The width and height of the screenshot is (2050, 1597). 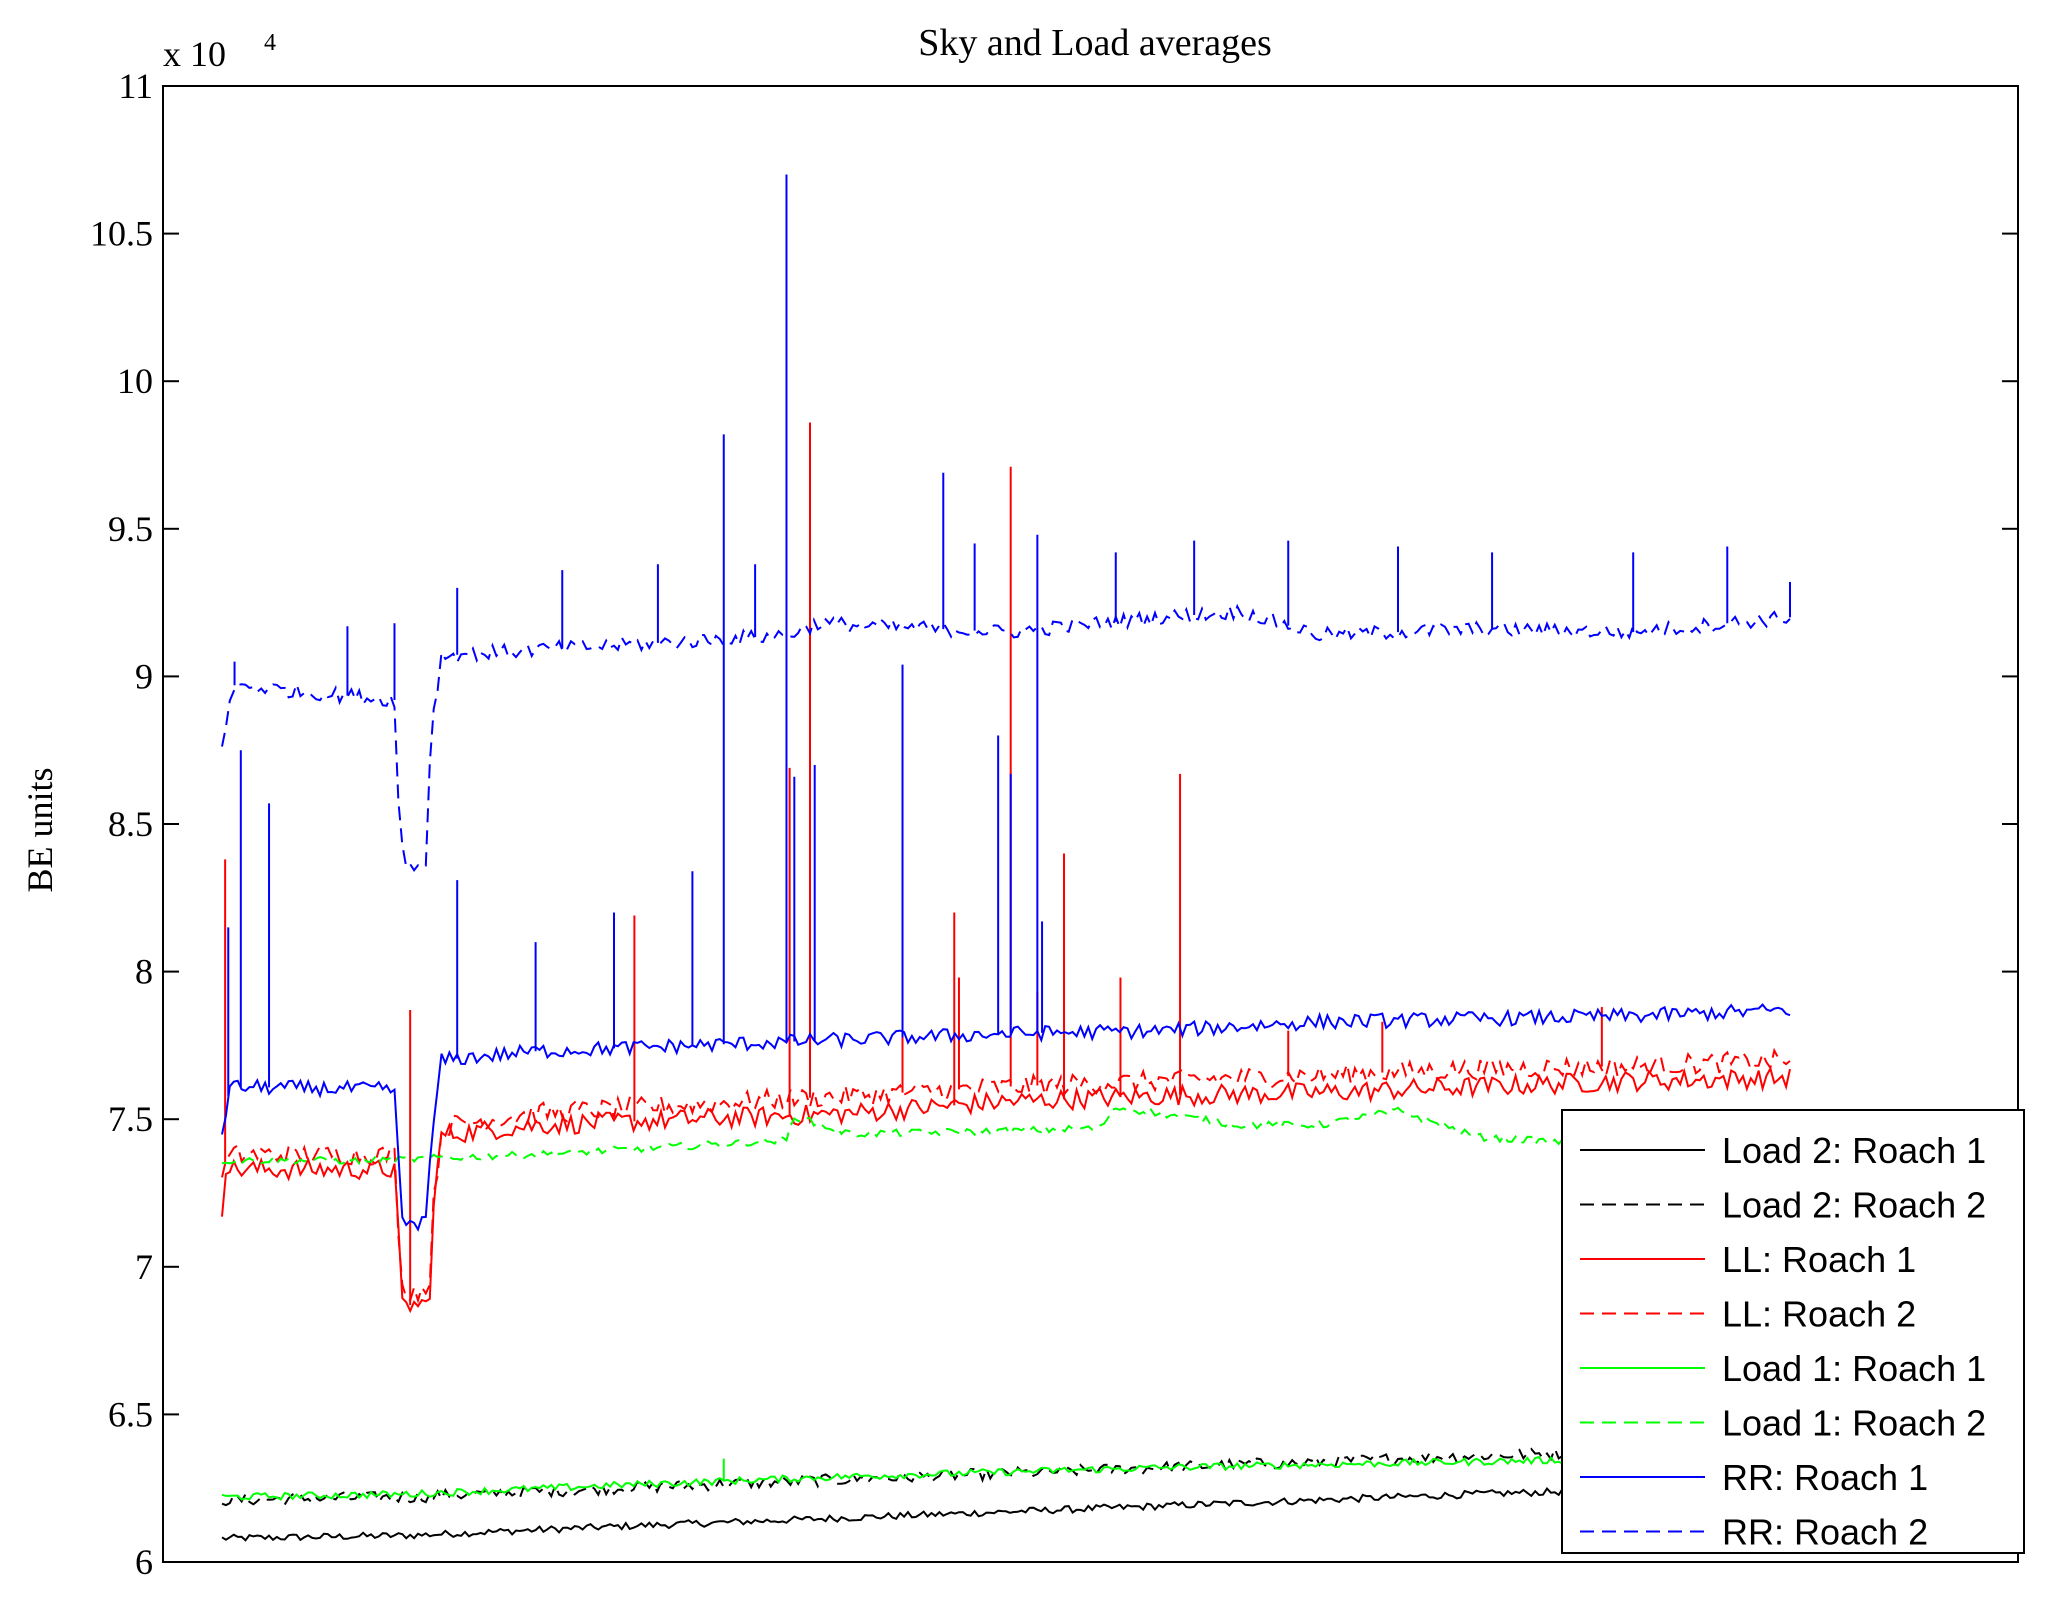 I want to click on y-tick-label: 6, so click(x=144, y=1562).